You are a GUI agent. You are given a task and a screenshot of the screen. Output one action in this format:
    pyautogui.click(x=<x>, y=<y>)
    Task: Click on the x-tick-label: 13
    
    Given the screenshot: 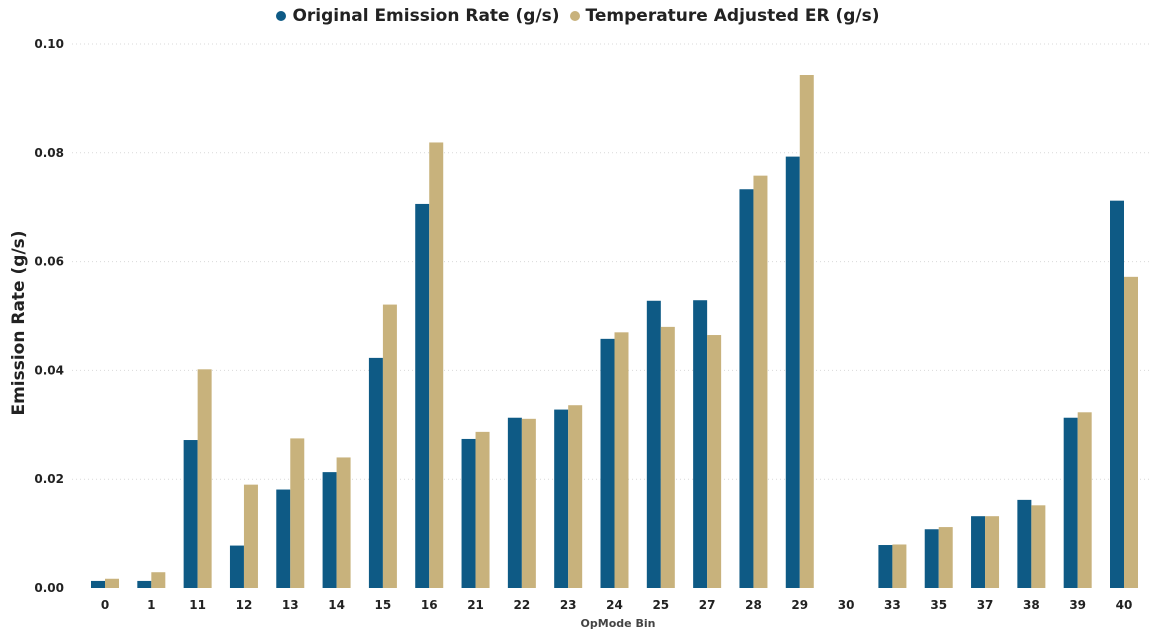 What is the action you would take?
    pyautogui.click(x=290, y=605)
    